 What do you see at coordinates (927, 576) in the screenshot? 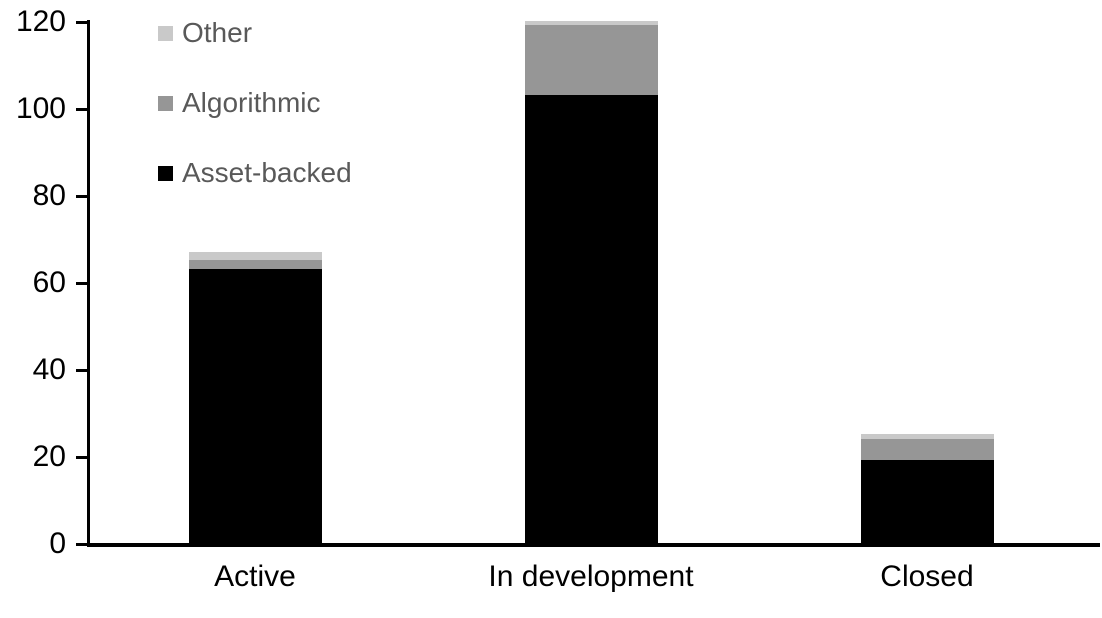
I see `x-axis-category-label: Closed` at bounding box center [927, 576].